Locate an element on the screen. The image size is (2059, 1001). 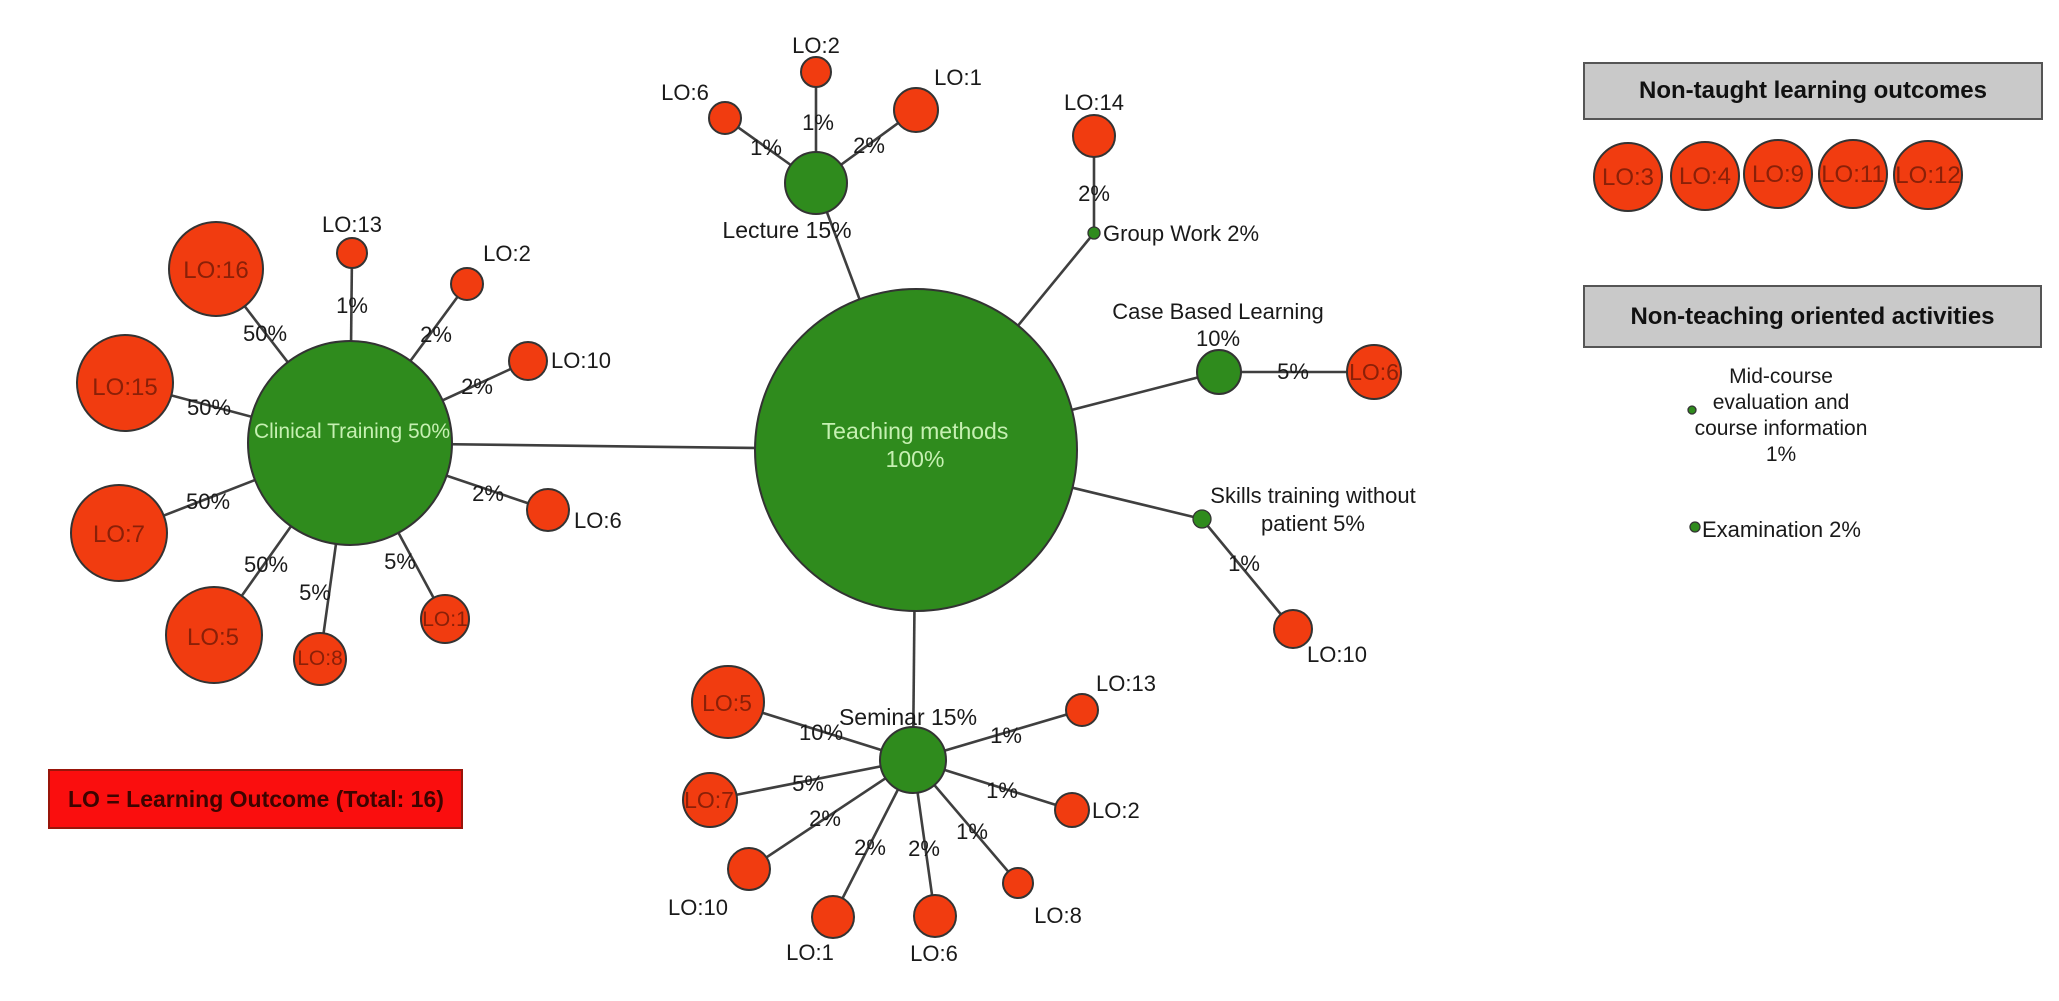
edge-label-clinical-lo13c: 1% is located at coordinates (352, 305).